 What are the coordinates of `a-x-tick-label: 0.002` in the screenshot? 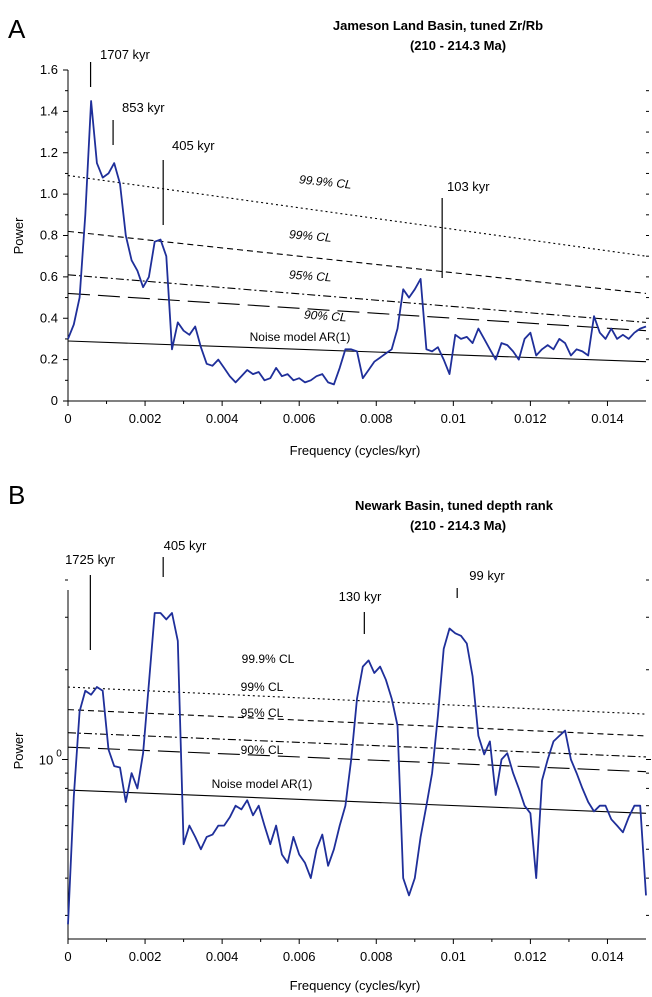 It's located at (145, 418).